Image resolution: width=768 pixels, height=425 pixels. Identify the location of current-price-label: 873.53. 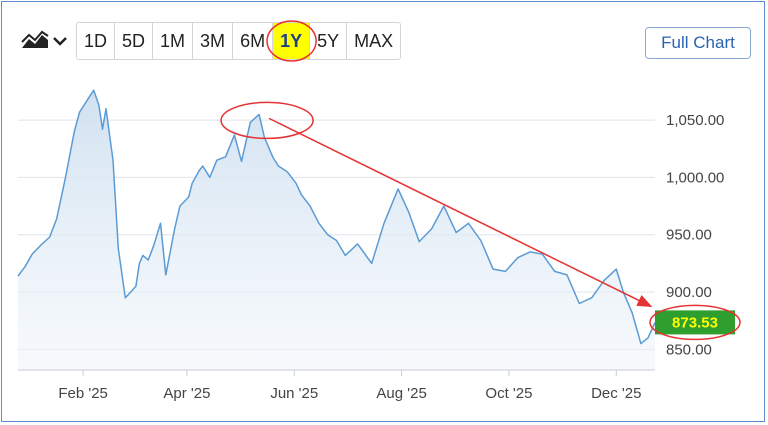
(695, 322).